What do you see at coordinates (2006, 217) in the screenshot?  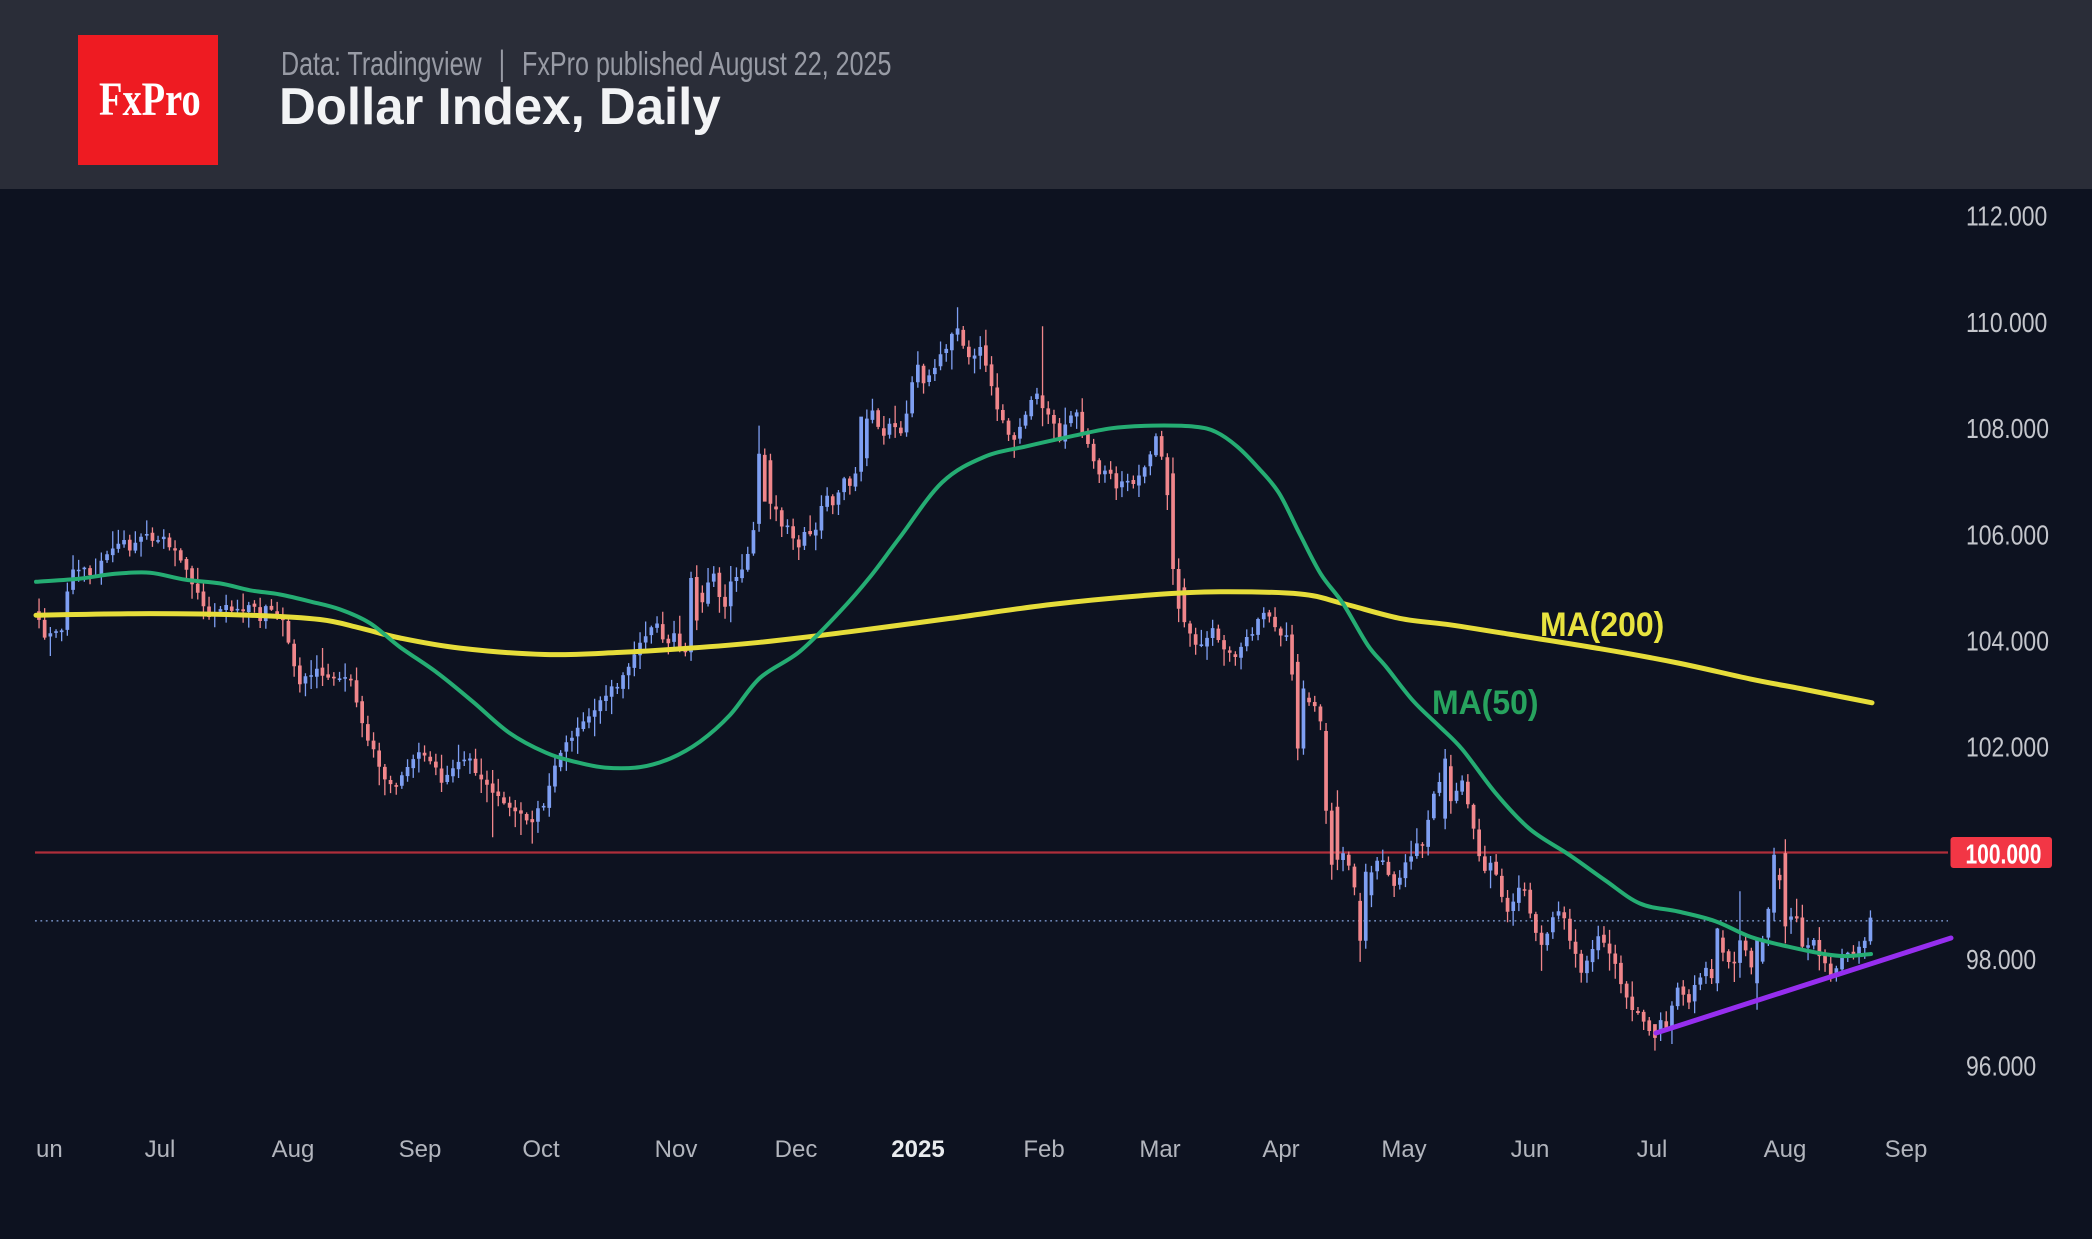 I see `svg-text: 112.000` at bounding box center [2006, 217].